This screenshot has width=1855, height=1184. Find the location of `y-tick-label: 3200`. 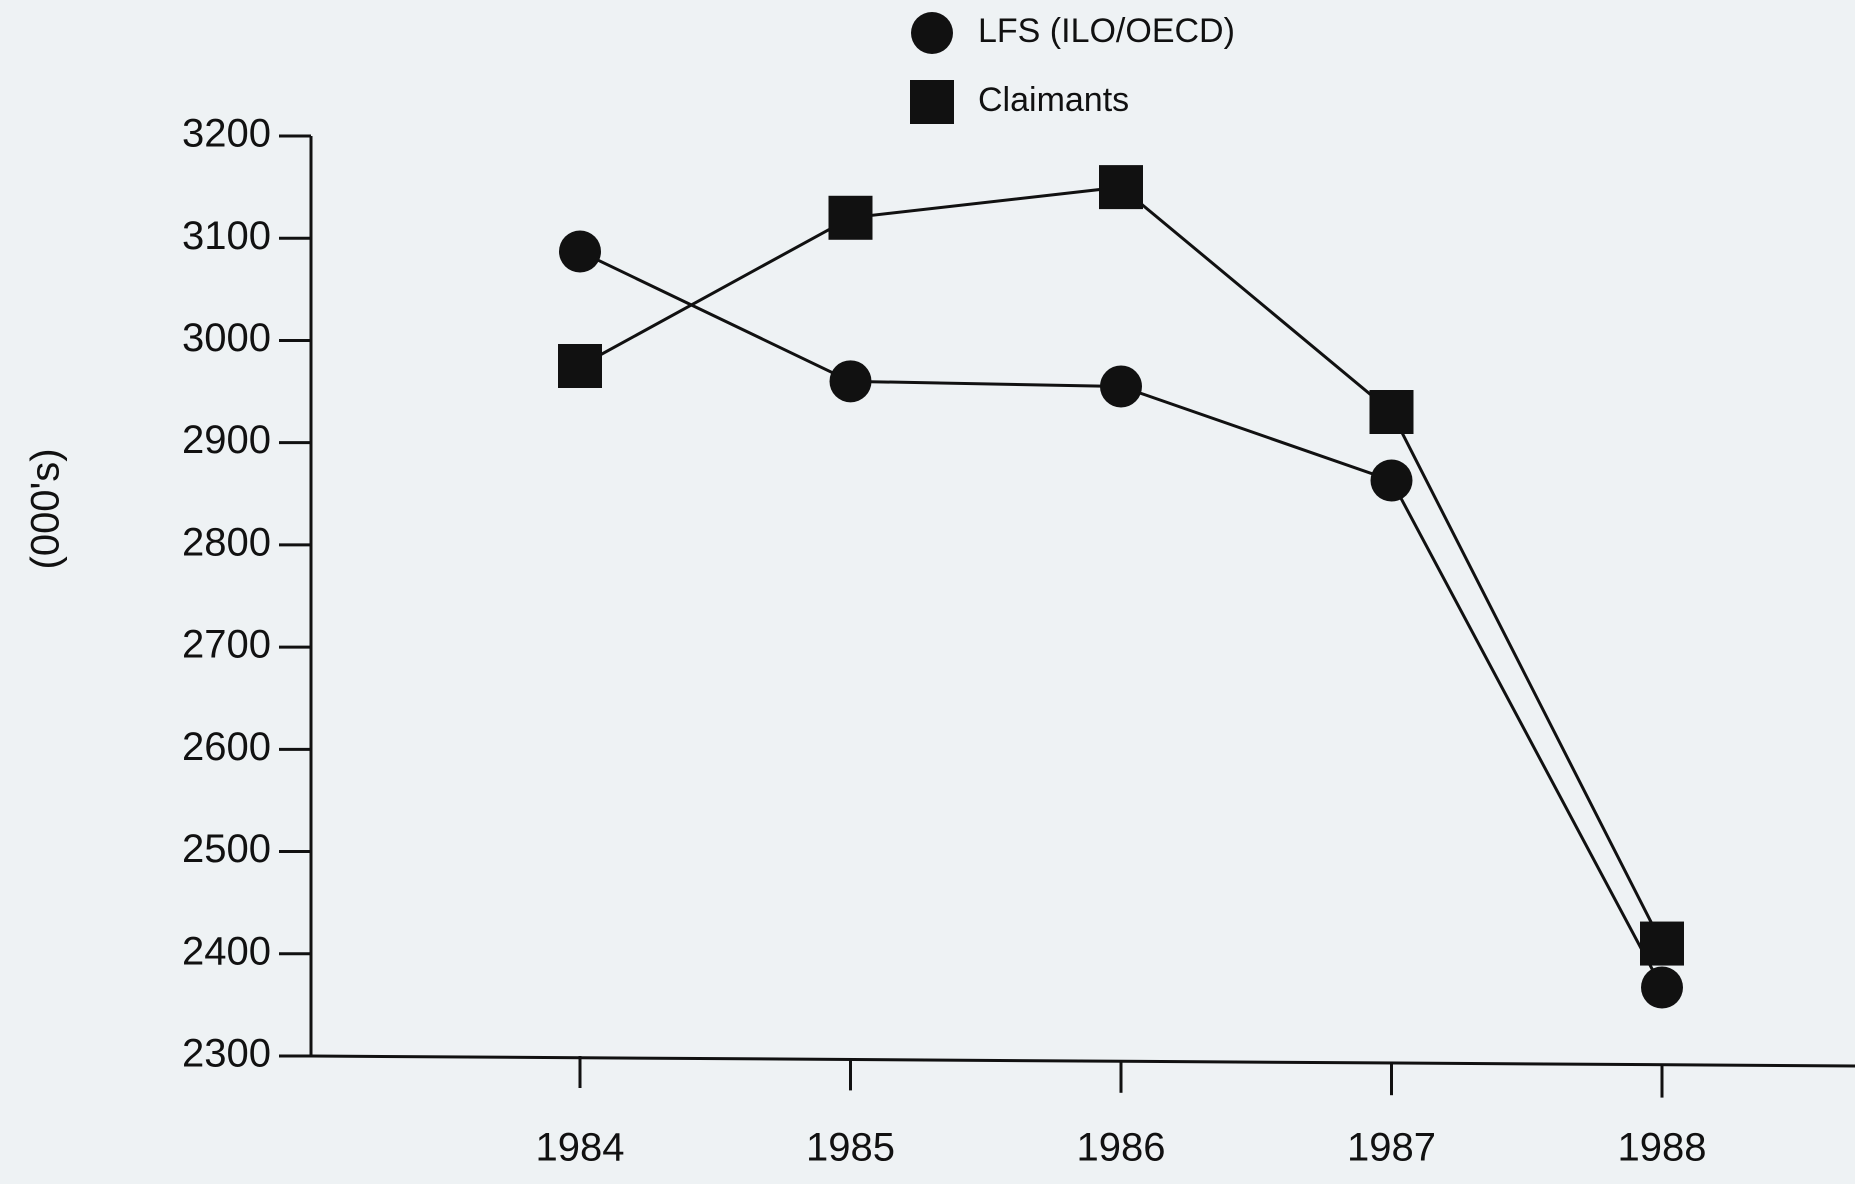

y-tick-label: 3200 is located at coordinates (226, 134).